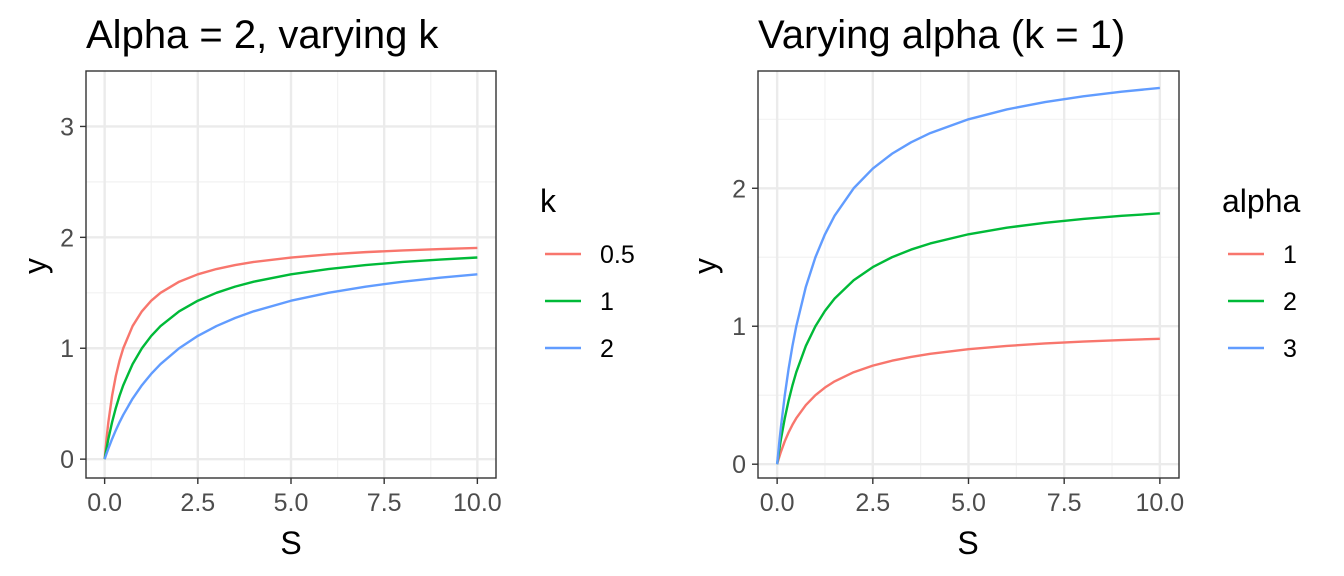 This screenshot has width=1344, height=576. Describe the element at coordinates (590, 302) in the screenshot. I see `legend: 0.5 1 2` at that location.